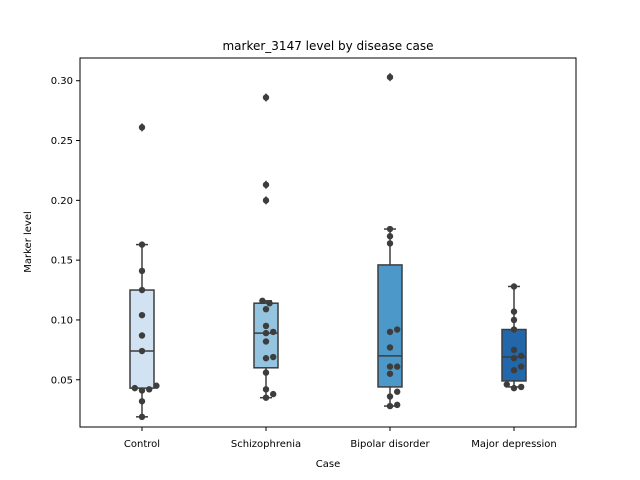 The image size is (640, 480). What do you see at coordinates (62, 201) in the screenshot?
I see `y-tick-label: 0.20` at bounding box center [62, 201].